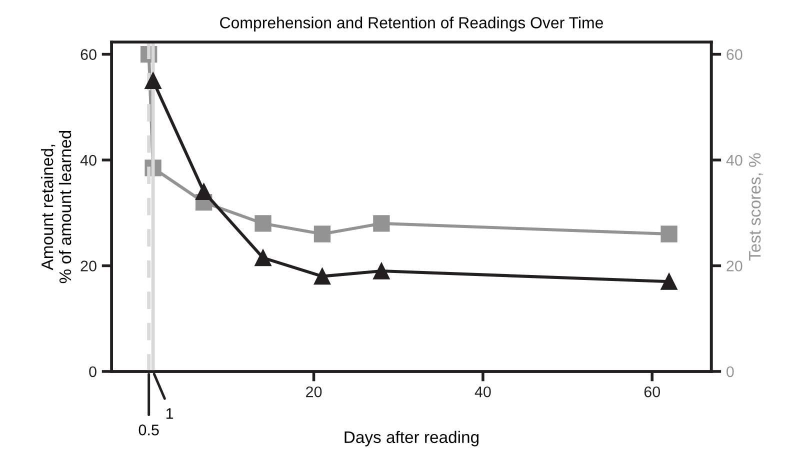 This screenshot has width=786, height=453. I want to click on chart-title: Comprehension and Retention of Readings Over Time, so click(411, 24).